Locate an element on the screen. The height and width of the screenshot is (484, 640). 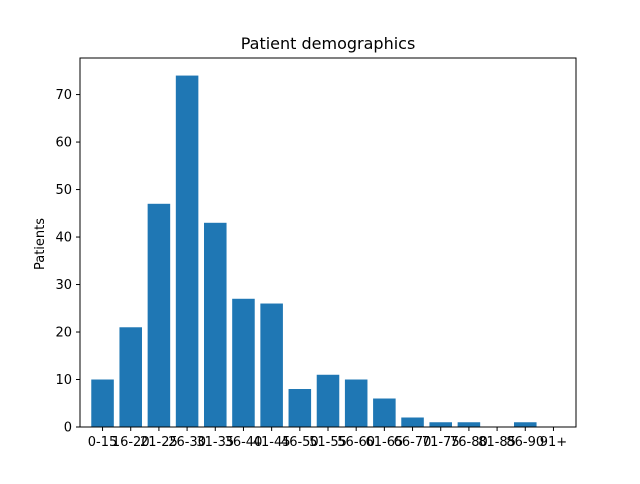
x-tick-label: 21-25 is located at coordinates (159, 442).